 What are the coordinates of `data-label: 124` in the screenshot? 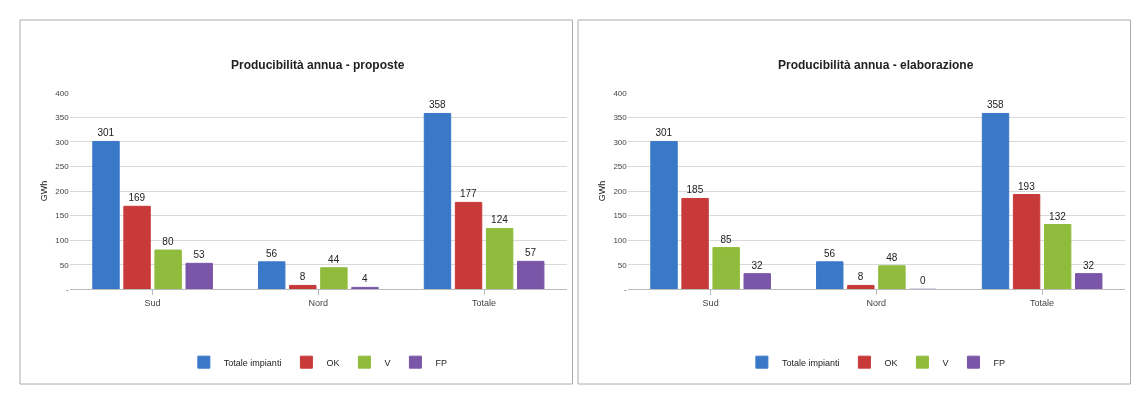 It's located at (500, 220).